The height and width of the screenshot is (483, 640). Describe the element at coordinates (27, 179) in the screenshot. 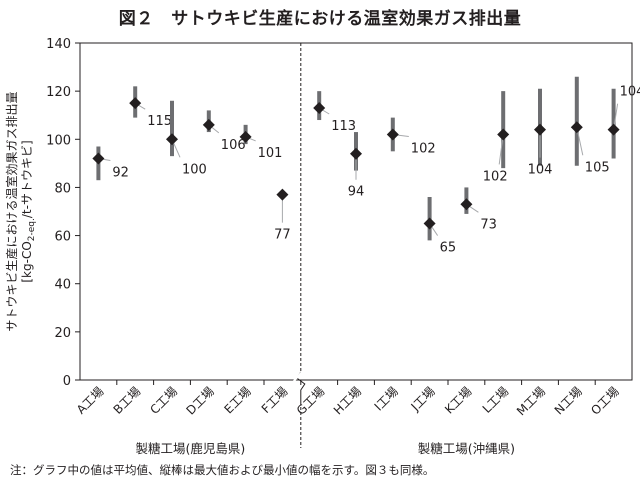

I see `y-axis-title-part: /t-サトウキビ]` at that location.